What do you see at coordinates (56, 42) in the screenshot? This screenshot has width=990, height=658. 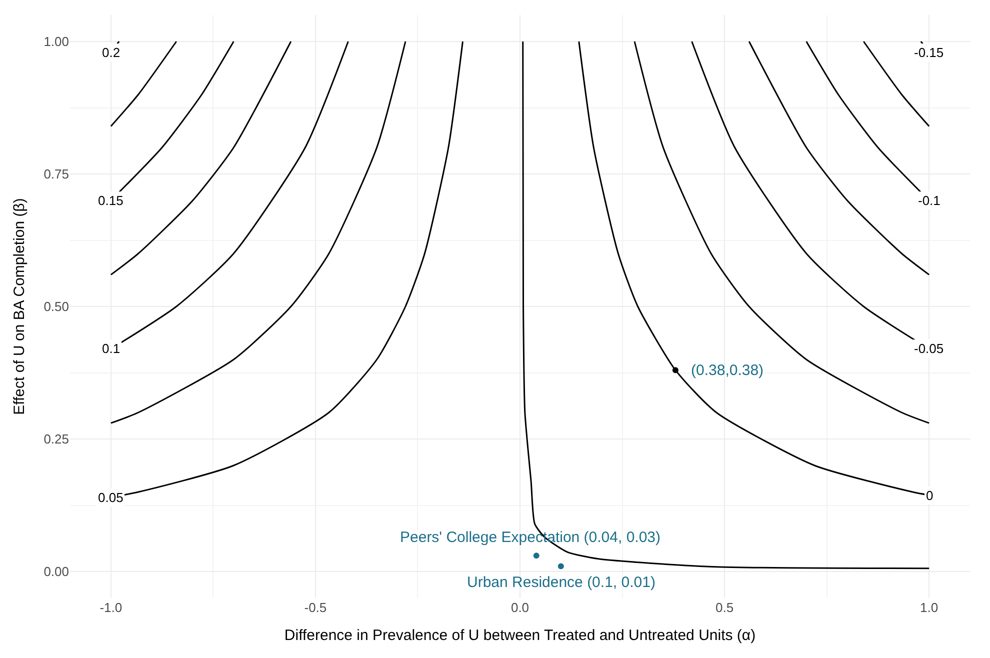 I see `y-tick-label: 1.00` at bounding box center [56, 42].